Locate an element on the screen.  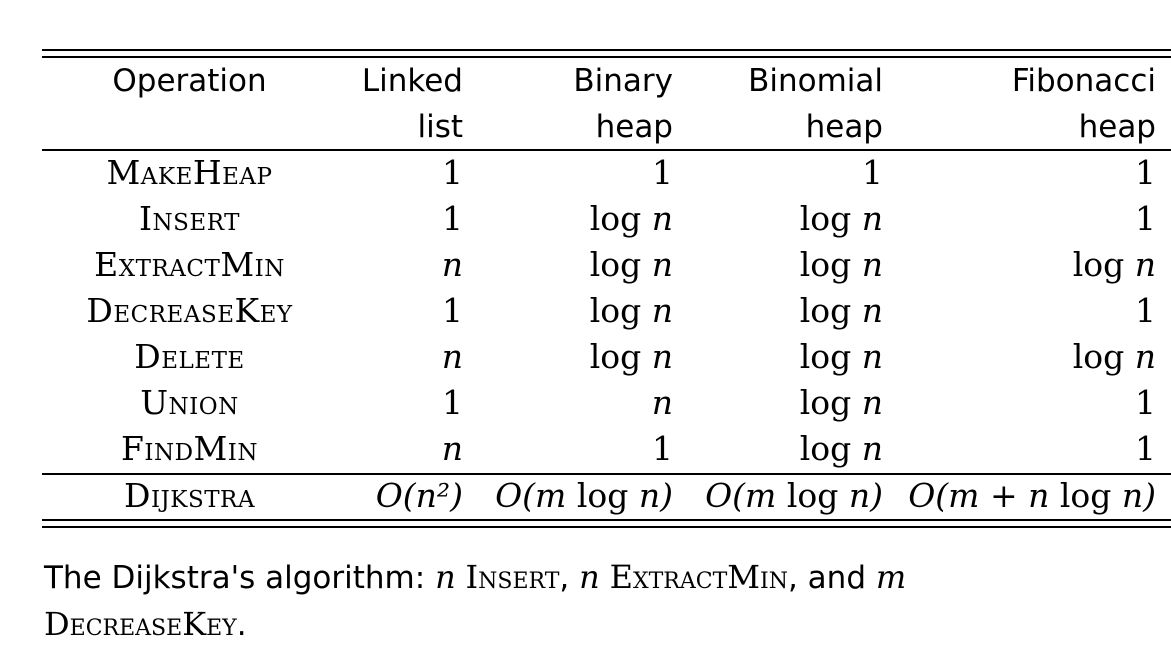
table-row-decreasekey: DecreaseKey 1 log n log n 1 is located at coordinates (606, 311).